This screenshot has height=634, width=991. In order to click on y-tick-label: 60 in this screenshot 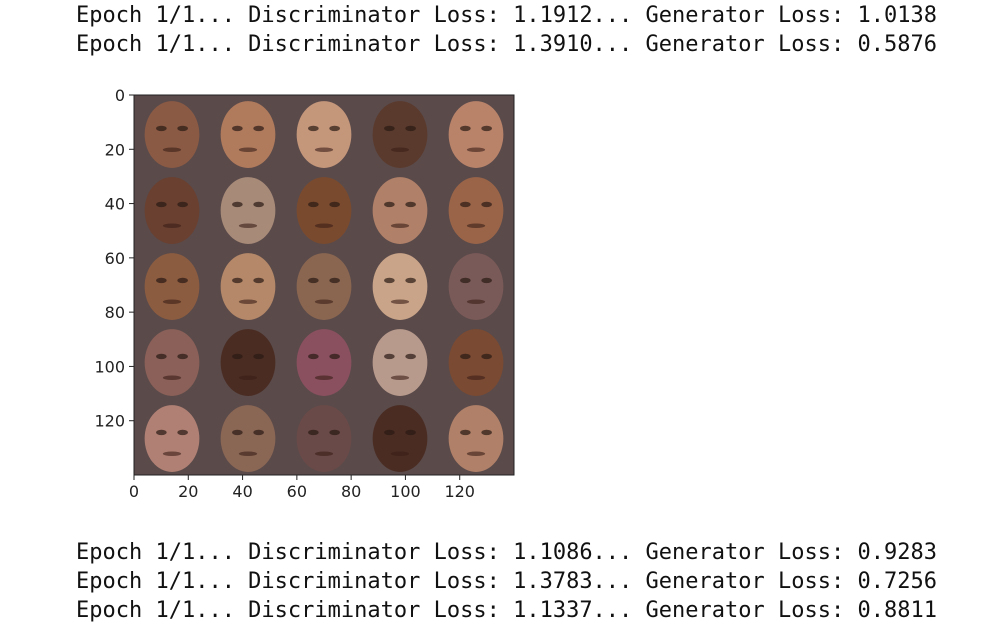, I will do `click(115, 258)`.